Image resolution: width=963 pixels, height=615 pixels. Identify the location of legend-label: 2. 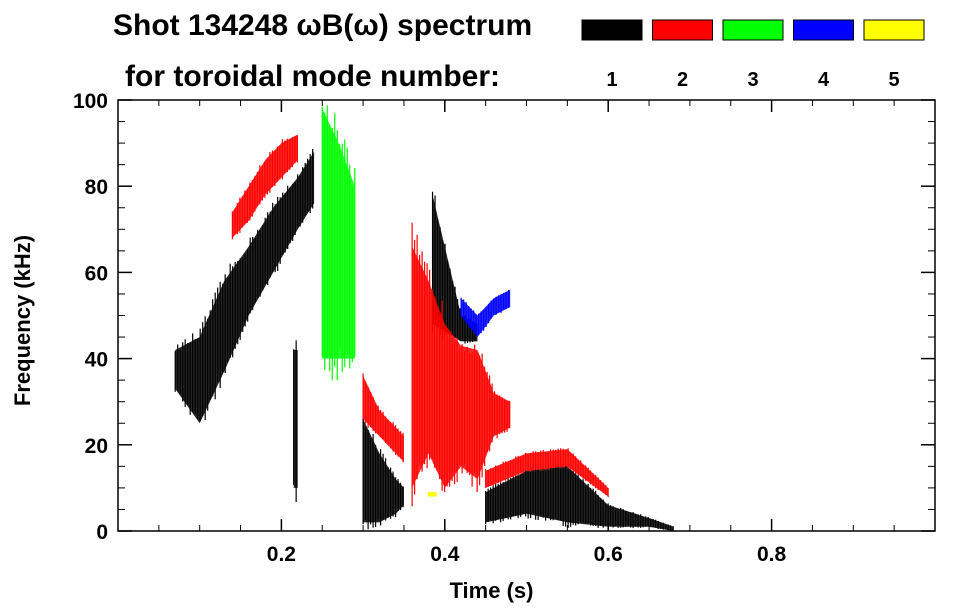
(682, 80).